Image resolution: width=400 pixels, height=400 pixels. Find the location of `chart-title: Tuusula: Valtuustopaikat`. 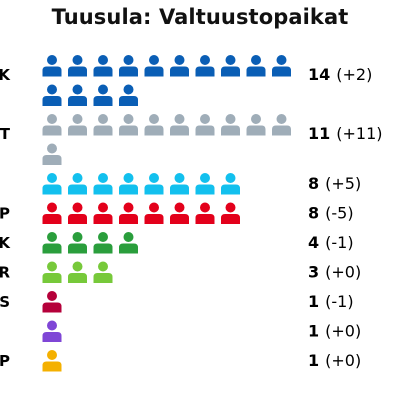

chart-title: Tuusula: Valtuustopaikat is located at coordinates (200, 17).